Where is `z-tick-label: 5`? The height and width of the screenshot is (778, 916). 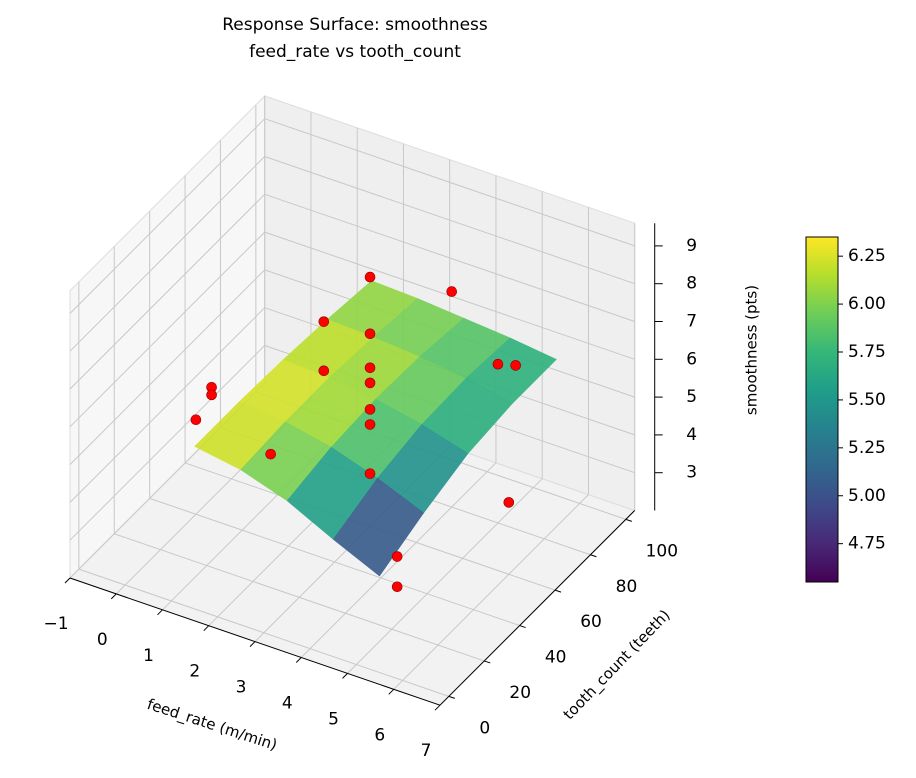 z-tick-label: 5 is located at coordinates (691, 397).